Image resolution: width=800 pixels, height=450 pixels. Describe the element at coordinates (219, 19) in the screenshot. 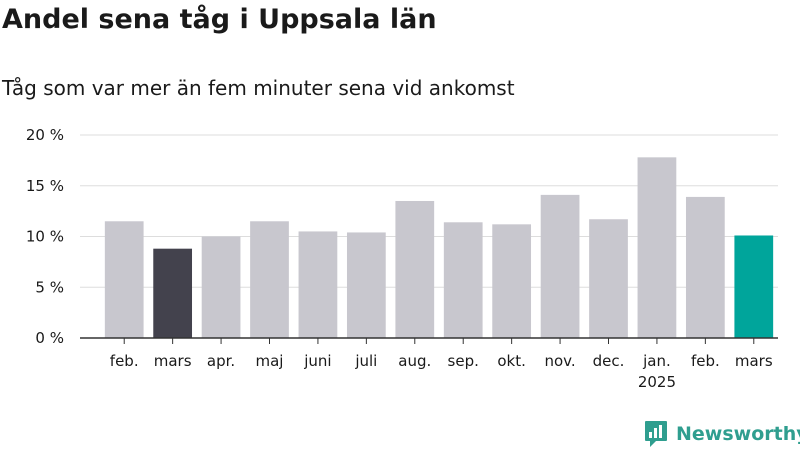

I see `chart-title: Andel sena tåg i Uppsala län` at that location.